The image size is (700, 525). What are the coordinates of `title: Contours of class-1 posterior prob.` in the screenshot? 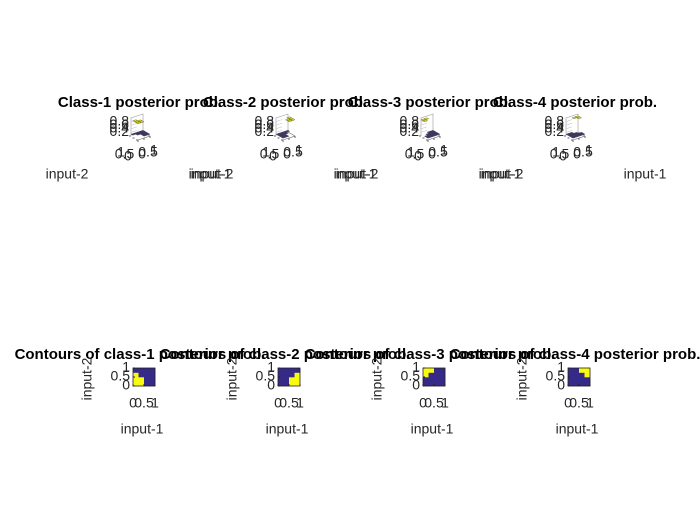 It's located at (140, 354).